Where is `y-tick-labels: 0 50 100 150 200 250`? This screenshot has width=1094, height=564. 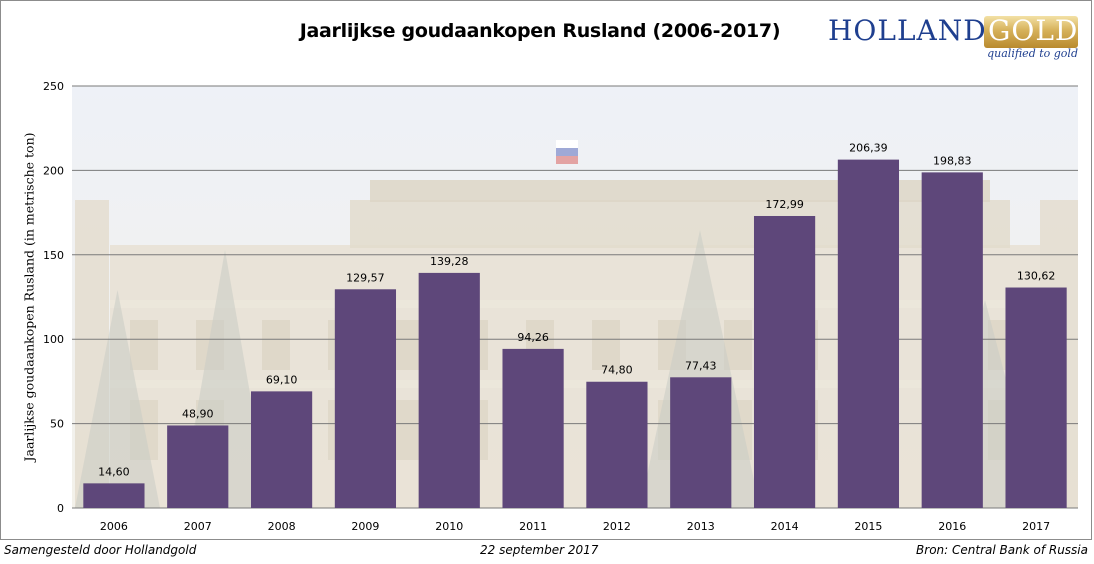 y-tick-labels: 0 50 100 150 200 250 is located at coordinates (53, 297).